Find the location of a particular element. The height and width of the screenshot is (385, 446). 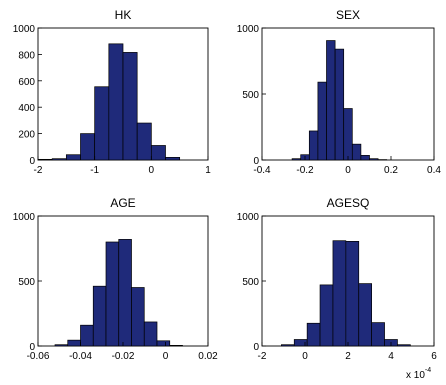

agesq-exponent-base: x 10 is located at coordinates (415, 375).